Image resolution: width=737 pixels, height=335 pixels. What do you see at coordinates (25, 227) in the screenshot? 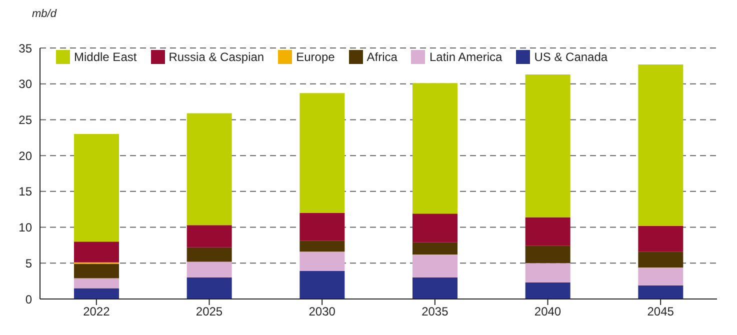
I see `y-tick-label: 10` at bounding box center [25, 227].